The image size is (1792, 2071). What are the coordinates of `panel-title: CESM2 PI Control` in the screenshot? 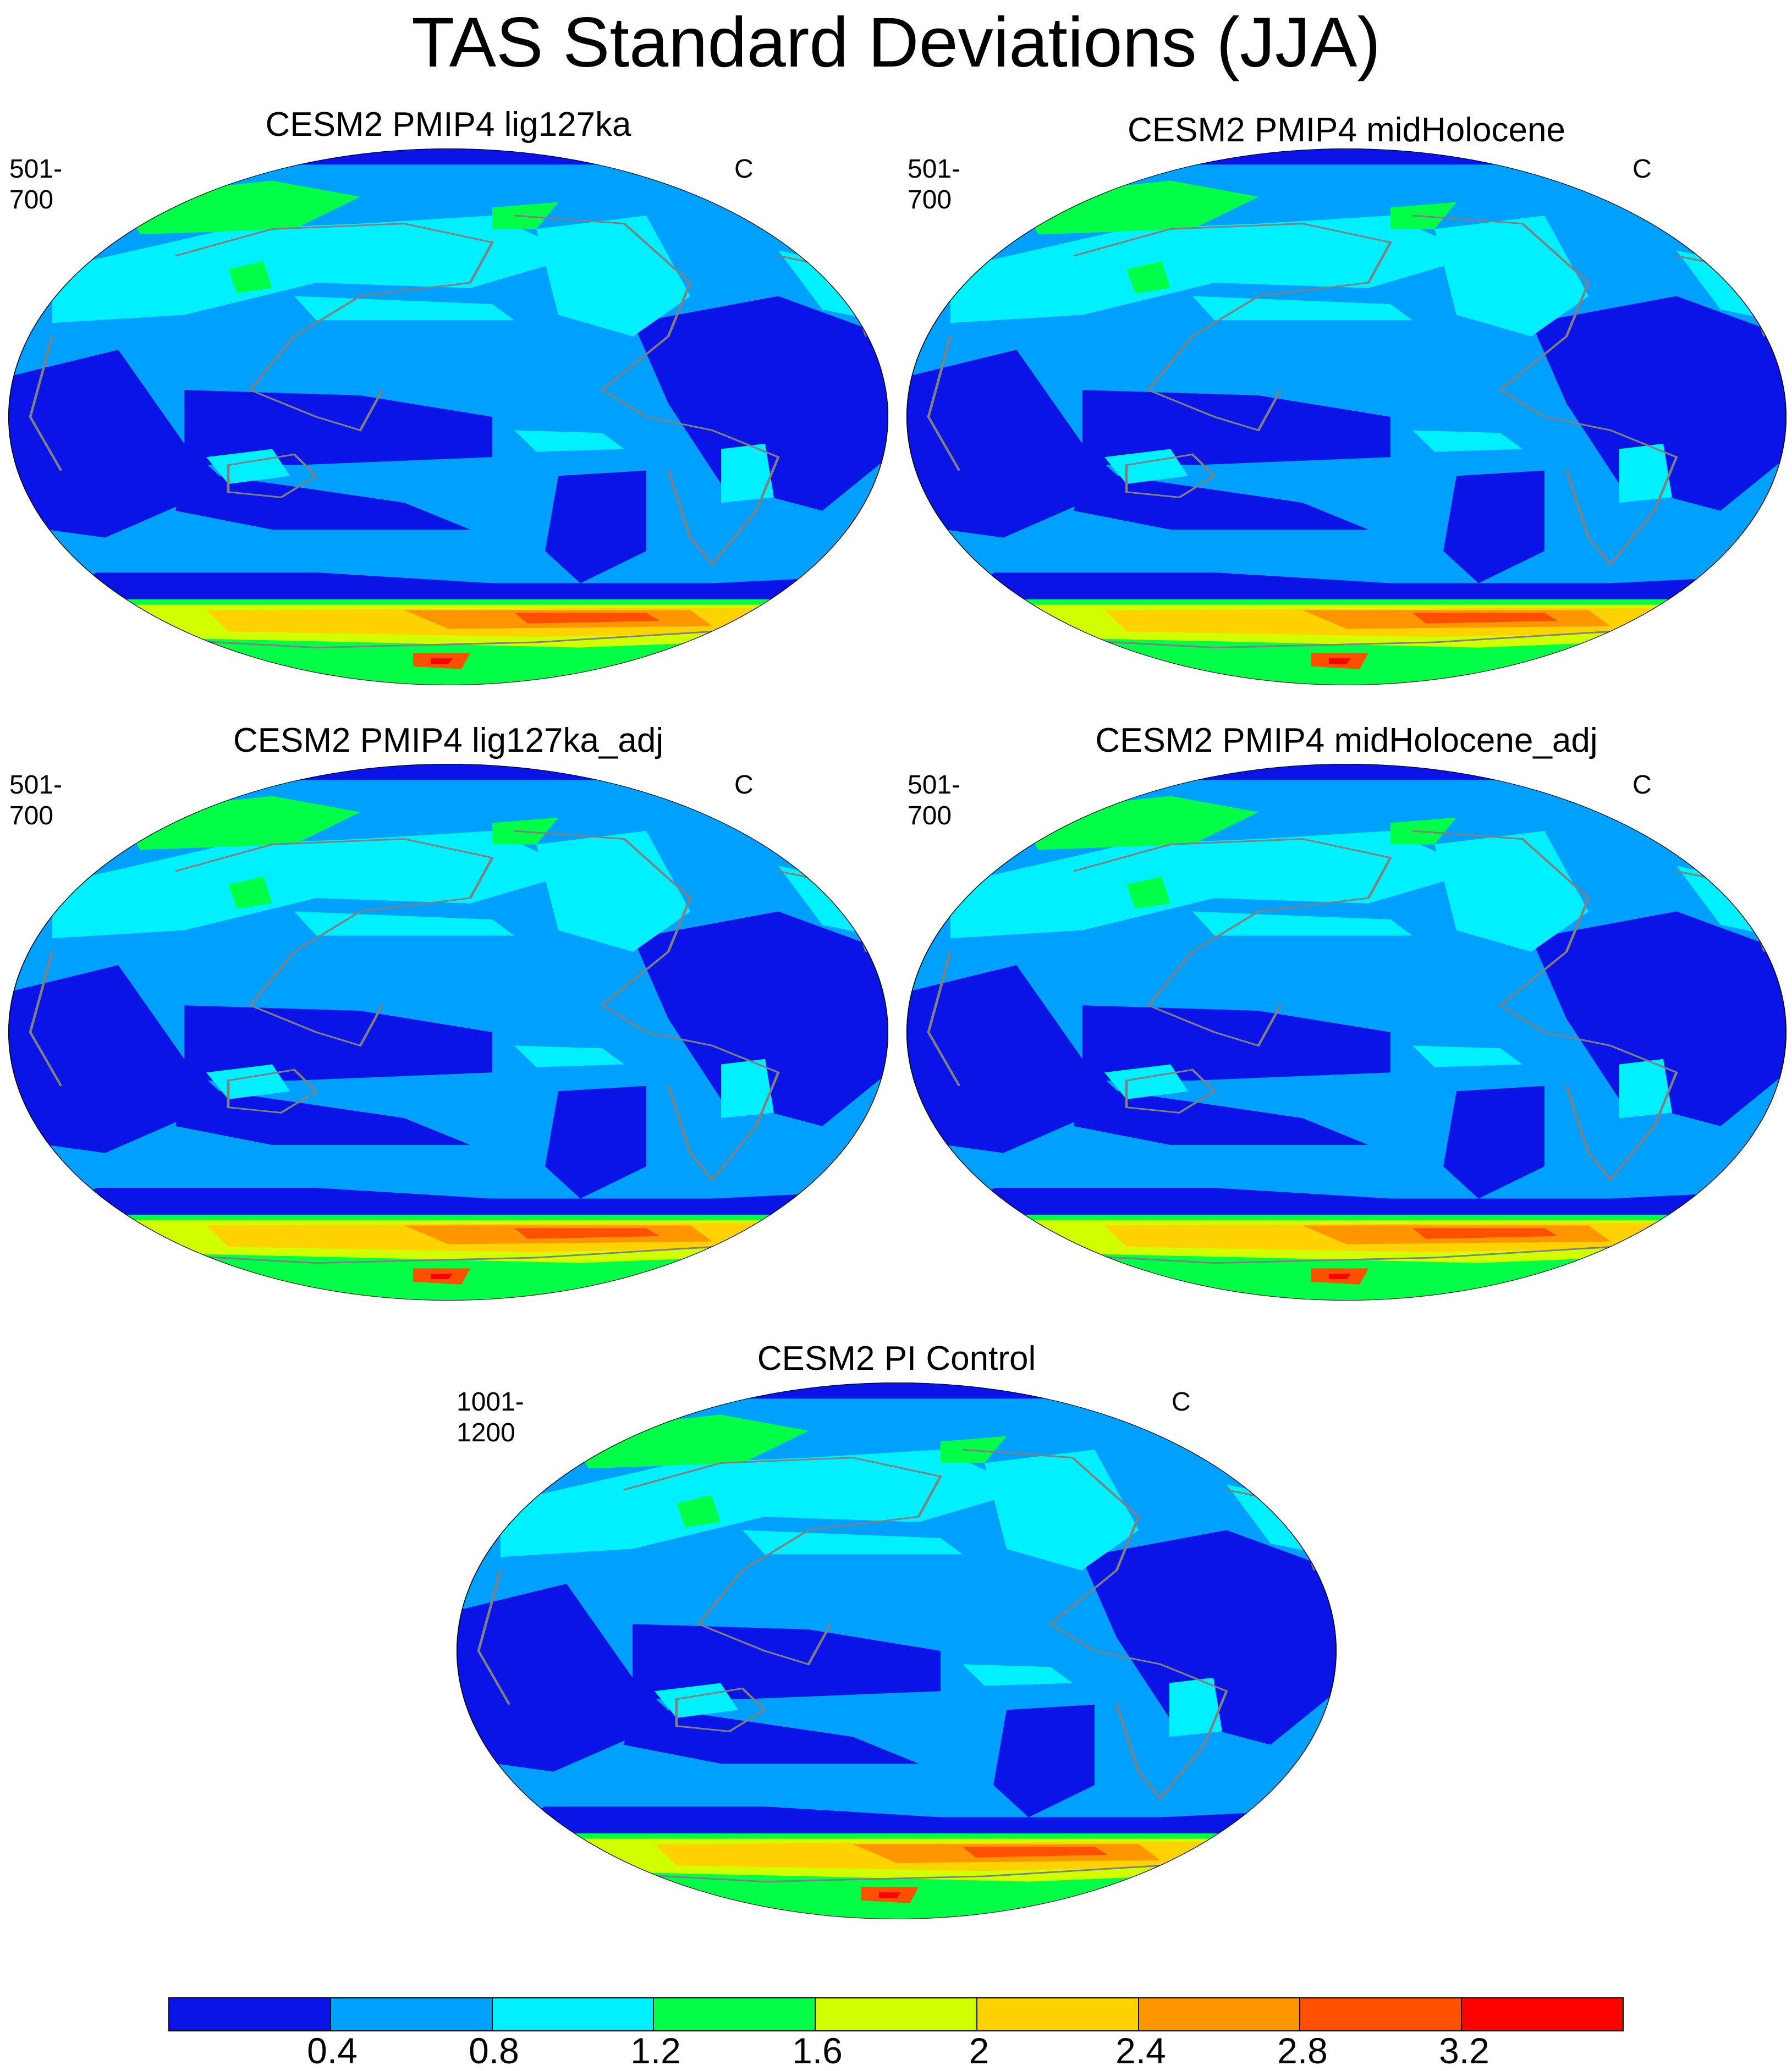 It's located at (897, 1359).